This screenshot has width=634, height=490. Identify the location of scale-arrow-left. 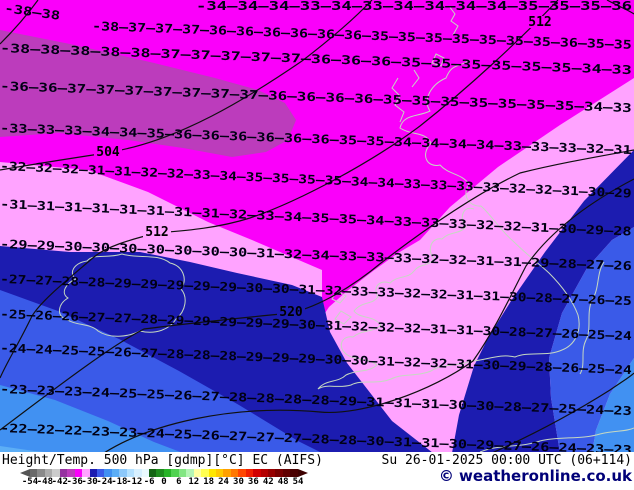
(25, 473).